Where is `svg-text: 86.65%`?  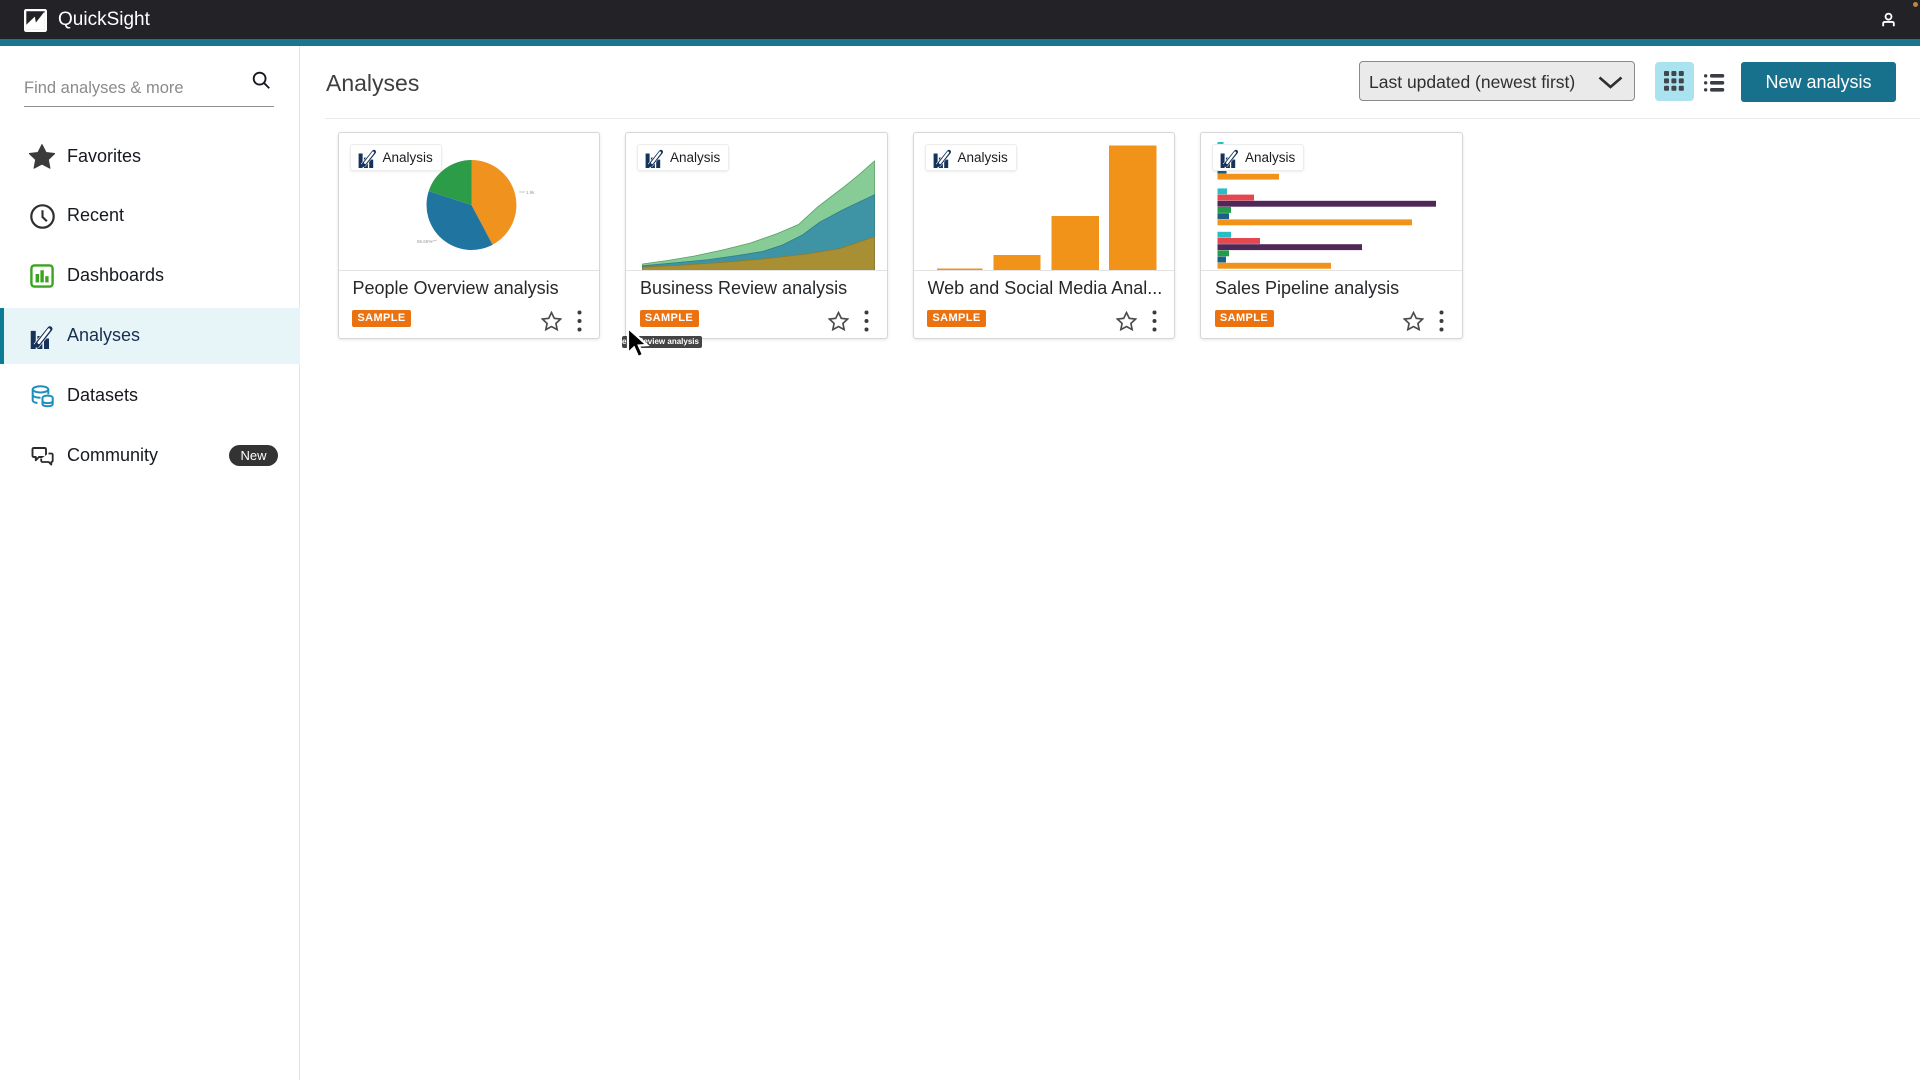
svg-text: 86.65% is located at coordinates (424, 241).